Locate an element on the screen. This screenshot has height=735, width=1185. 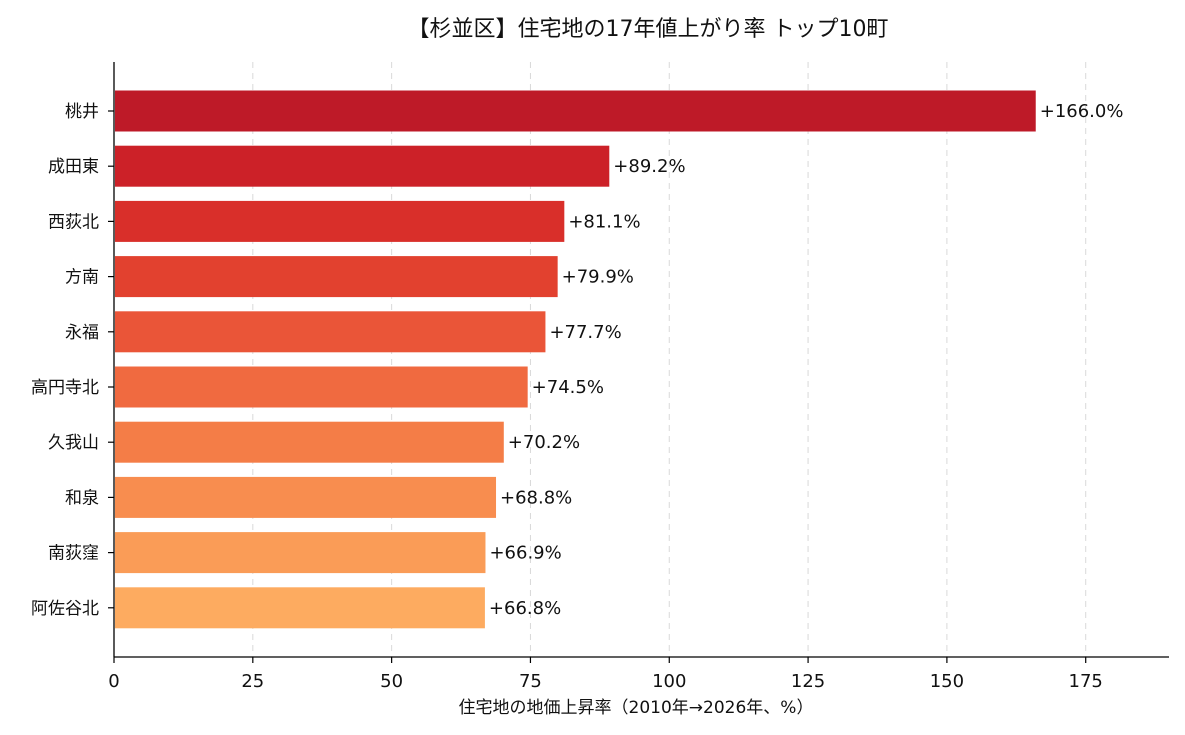
value-label: +74.5% is located at coordinates (568, 387).